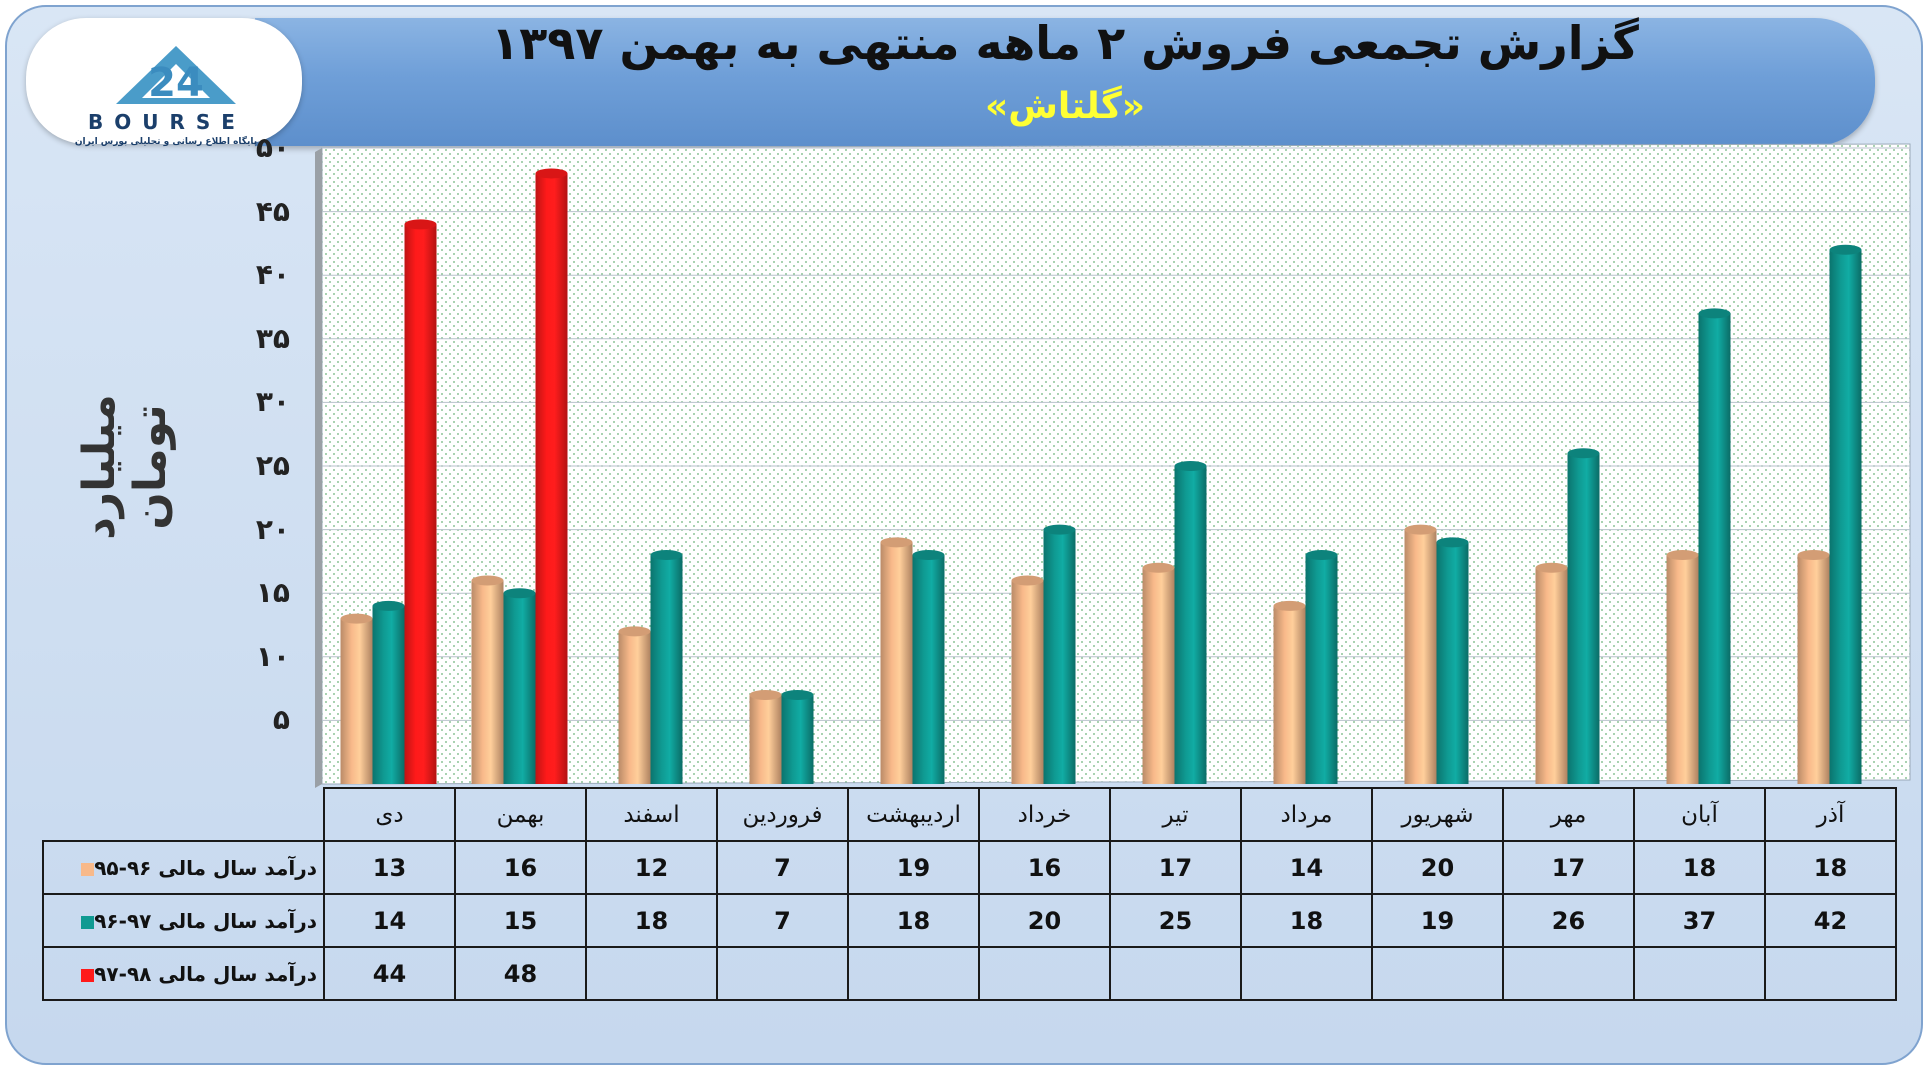  Describe the element at coordinates (1830, 920) in the screenshot. I see `data-label: 42` at that location.